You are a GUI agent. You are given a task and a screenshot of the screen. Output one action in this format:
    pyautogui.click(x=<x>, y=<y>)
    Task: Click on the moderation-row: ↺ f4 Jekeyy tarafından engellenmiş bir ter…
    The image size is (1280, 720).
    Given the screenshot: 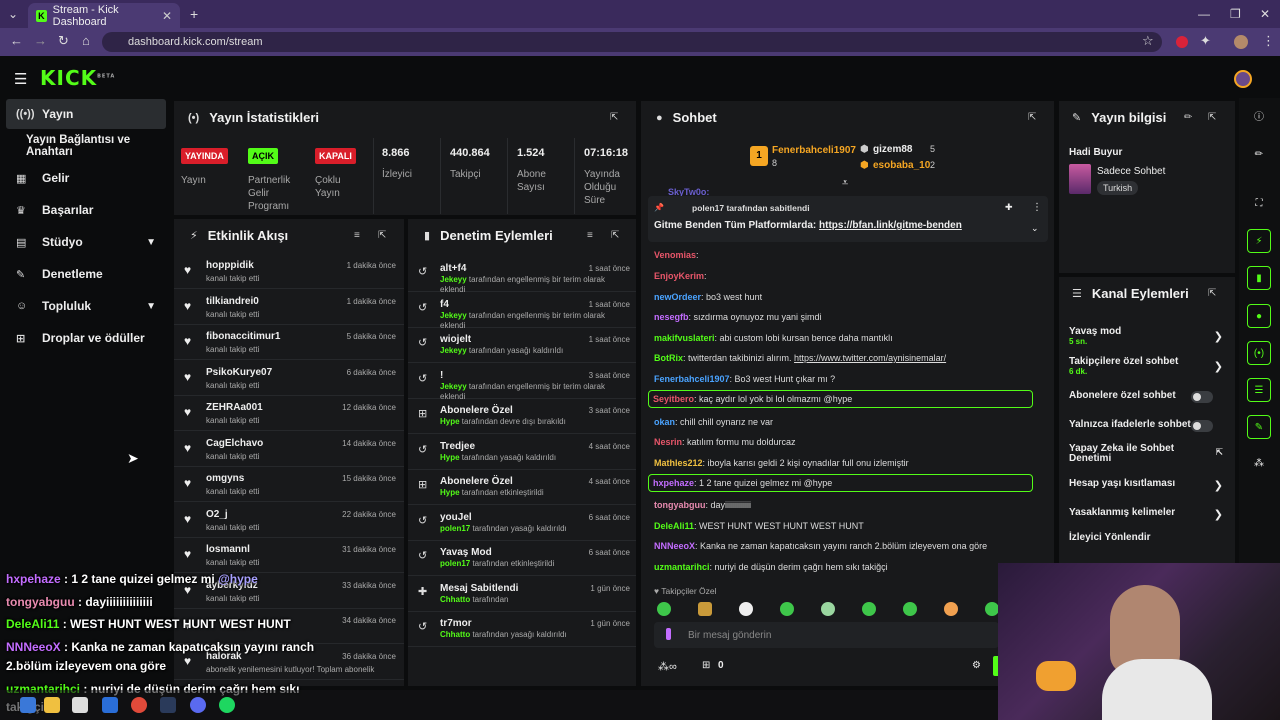 What is the action you would take?
    pyautogui.click(x=522, y=311)
    